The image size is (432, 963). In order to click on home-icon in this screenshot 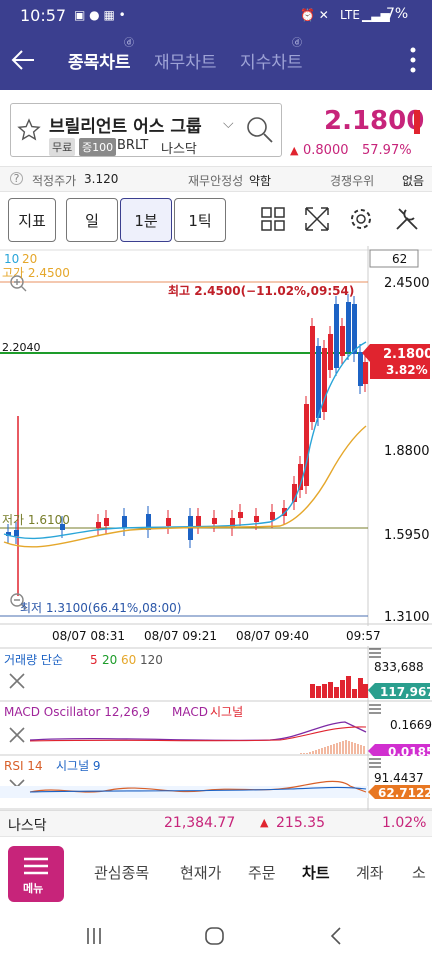, I will do `click(215, 936)`.